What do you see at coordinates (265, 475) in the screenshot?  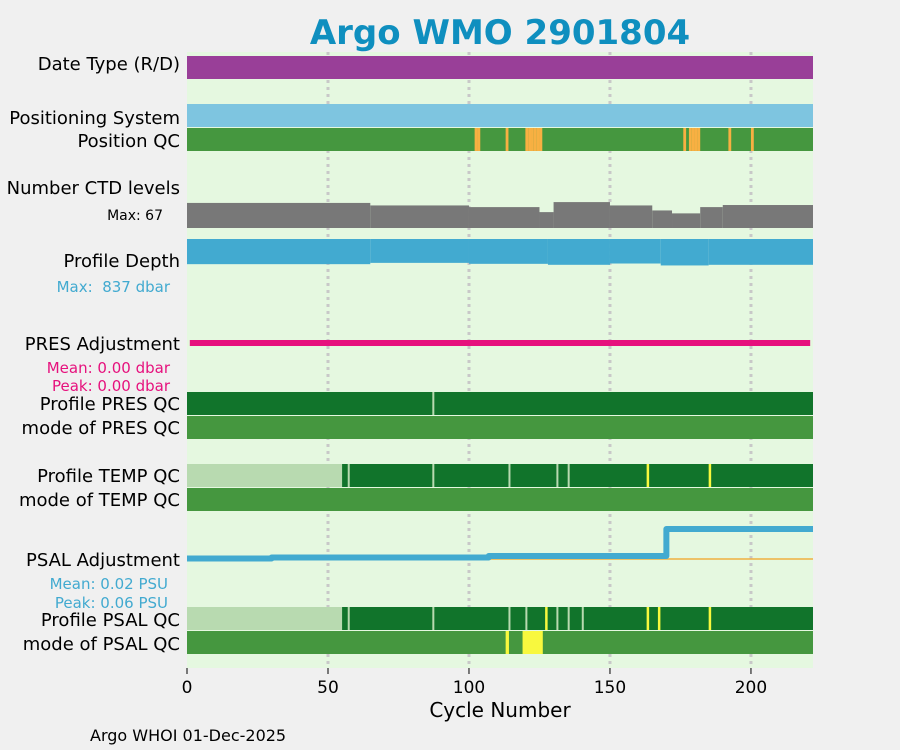 I see `profile-temp-qc-light` at bounding box center [265, 475].